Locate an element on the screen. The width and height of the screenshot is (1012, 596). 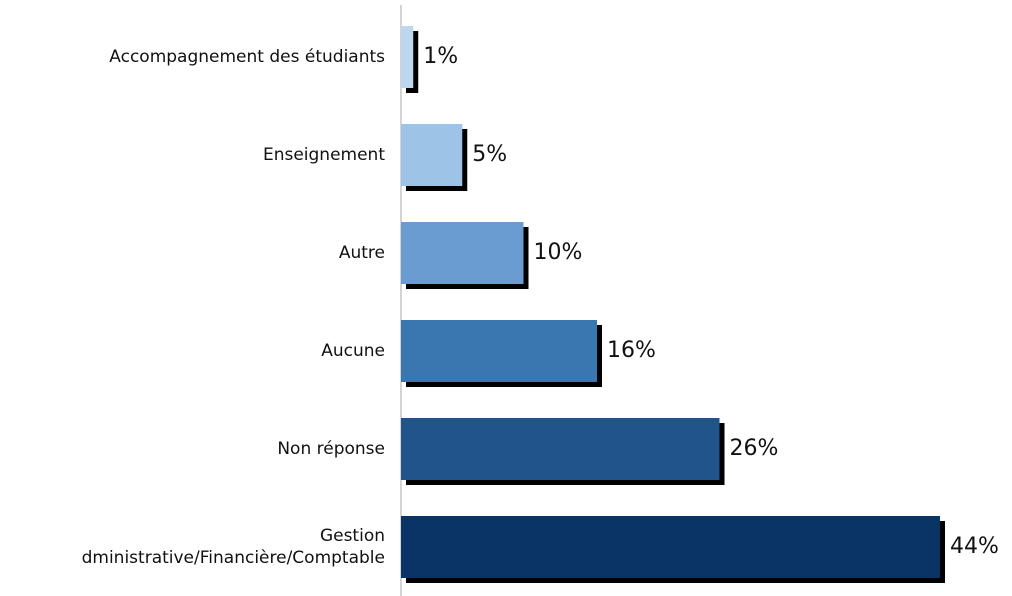
category-label: Accompagnement des étudiants is located at coordinates (247, 57).